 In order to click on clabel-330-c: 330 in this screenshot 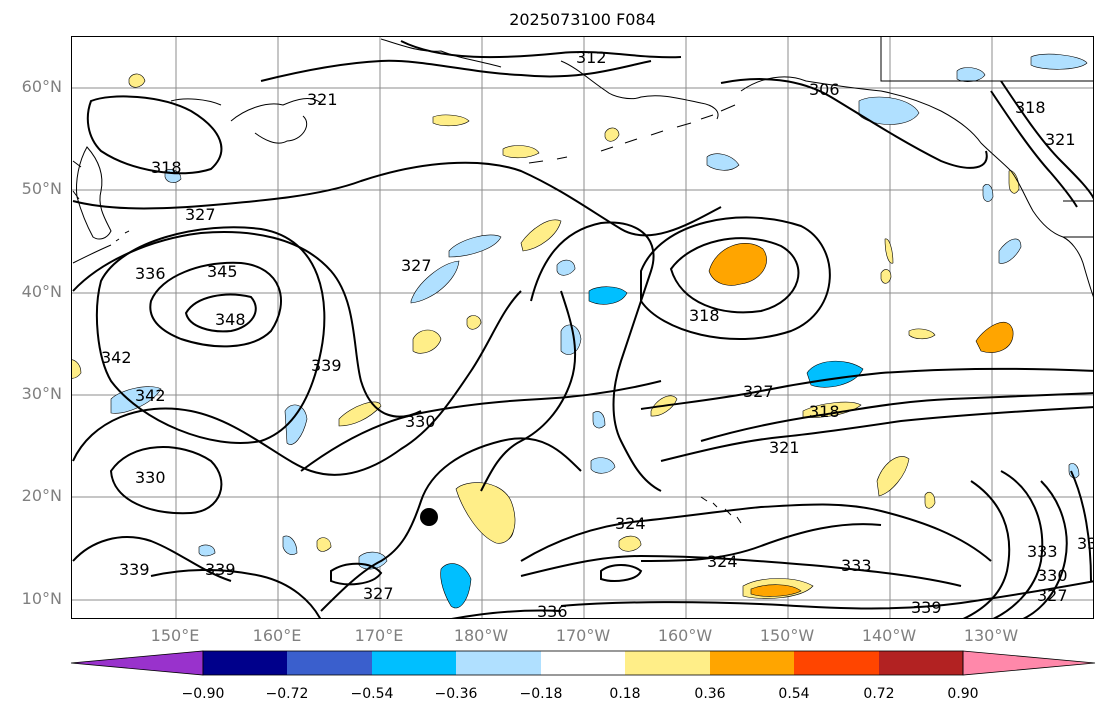, I will do `click(1052, 575)`.